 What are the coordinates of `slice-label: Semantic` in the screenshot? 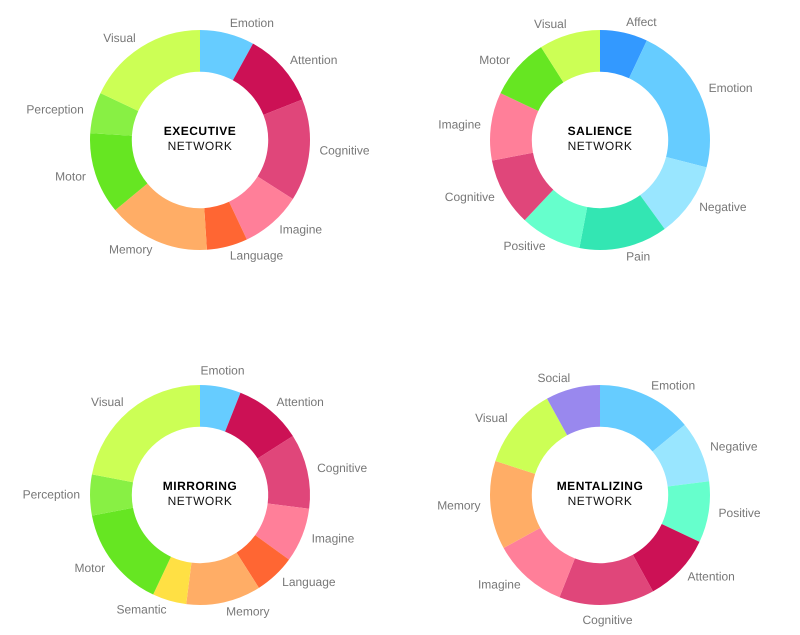 It's located at (141, 609).